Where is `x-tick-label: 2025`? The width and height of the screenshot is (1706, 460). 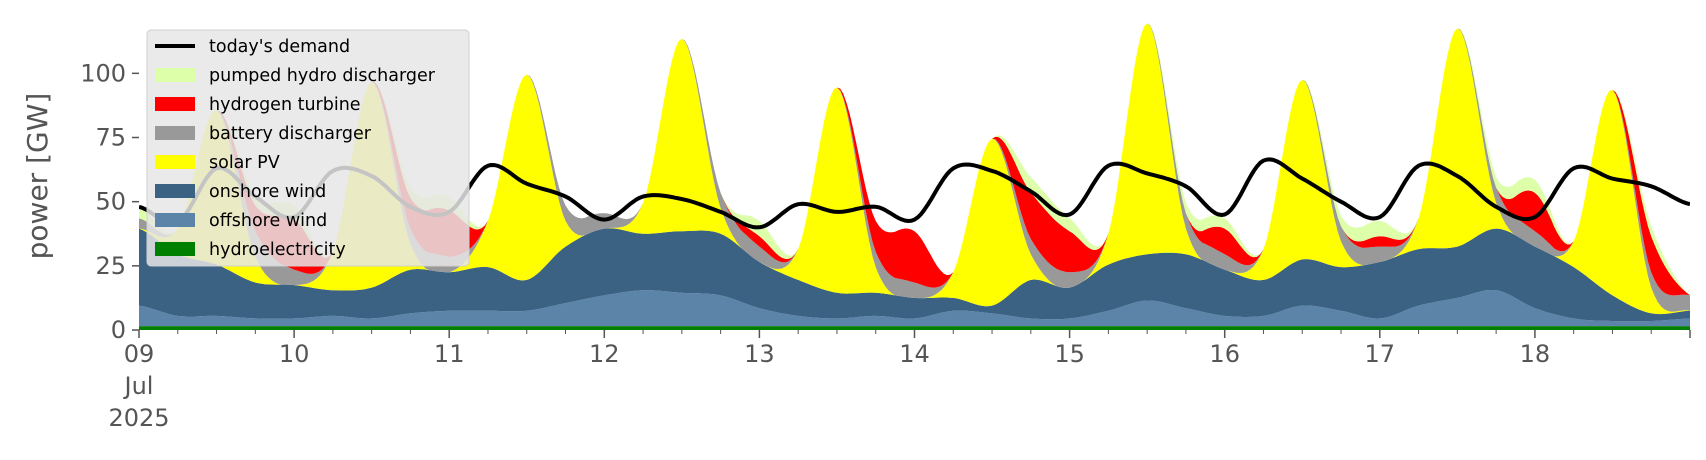 x-tick-label: 2025 is located at coordinates (138, 418).